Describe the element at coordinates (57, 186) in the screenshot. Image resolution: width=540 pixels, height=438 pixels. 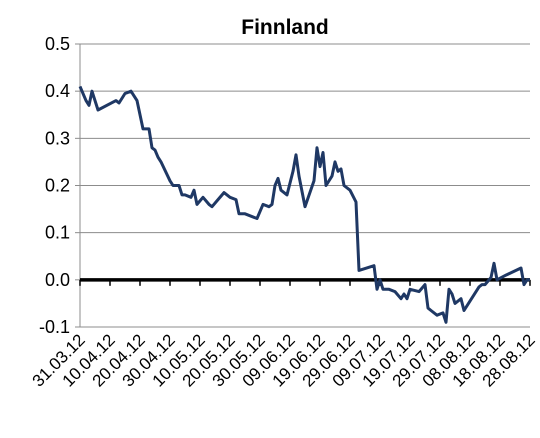
I see `y-tick-label: 0.2` at that location.